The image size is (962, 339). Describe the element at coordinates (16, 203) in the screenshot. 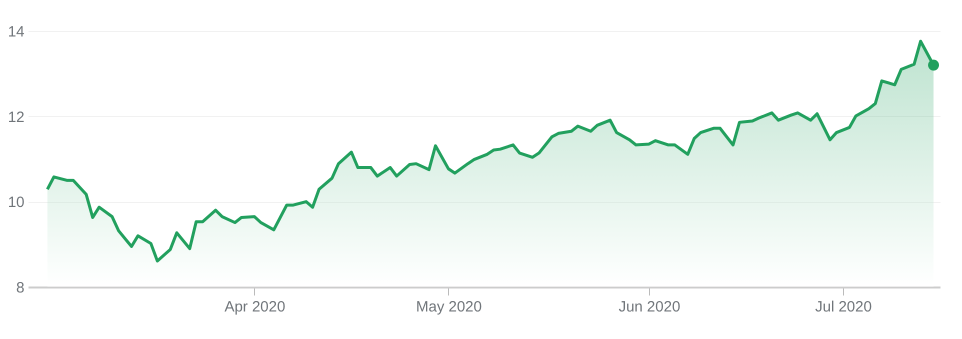

I see `y-tick-label: 10` at that location.